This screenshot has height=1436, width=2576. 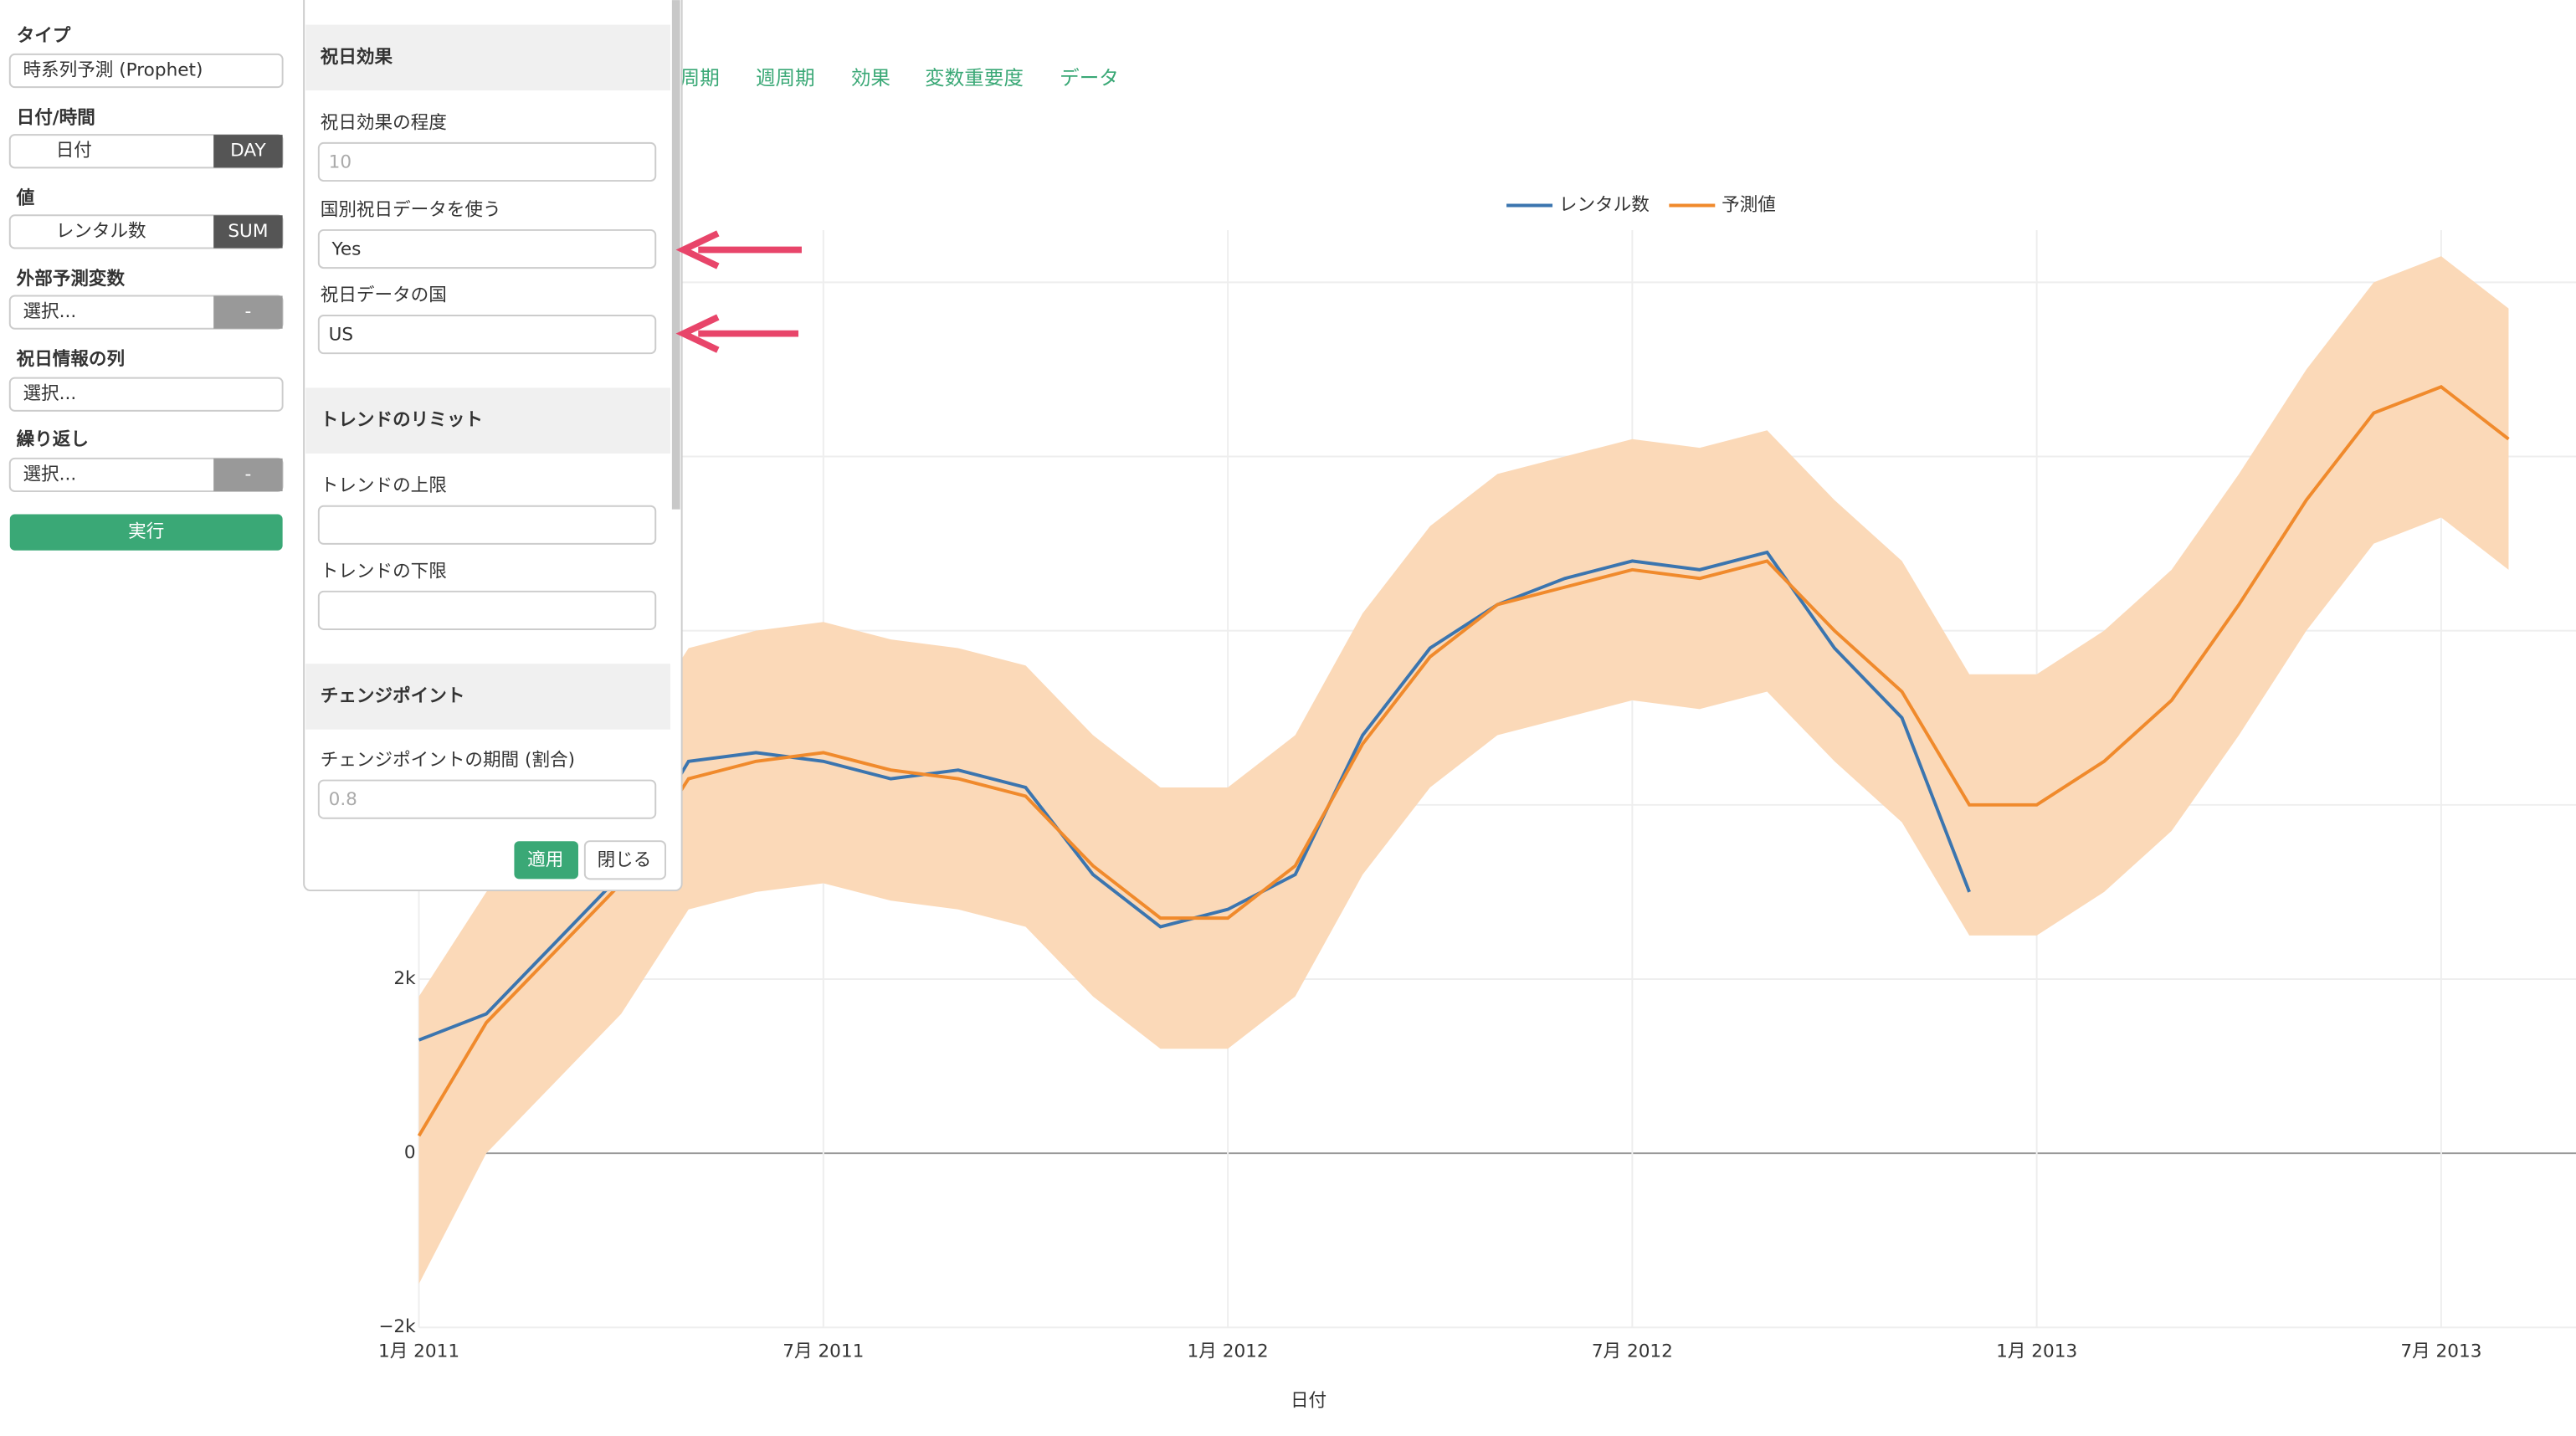 What do you see at coordinates (1632, 1351) in the screenshot?
I see `x-tick-label: 7月 2012` at bounding box center [1632, 1351].